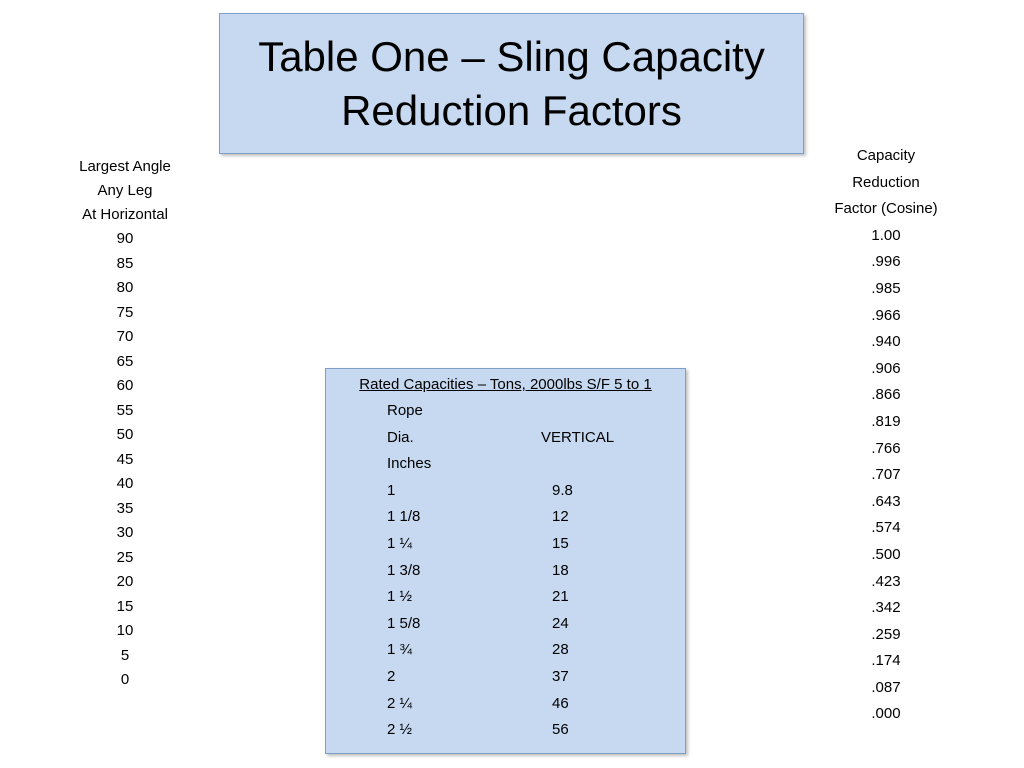 Image resolution: width=1024 pixels, height=768 pixels. What do you see at coordinates (125, 410) in the screenshot?
I see `angle-value: 55` at bounding box center [125, 410].